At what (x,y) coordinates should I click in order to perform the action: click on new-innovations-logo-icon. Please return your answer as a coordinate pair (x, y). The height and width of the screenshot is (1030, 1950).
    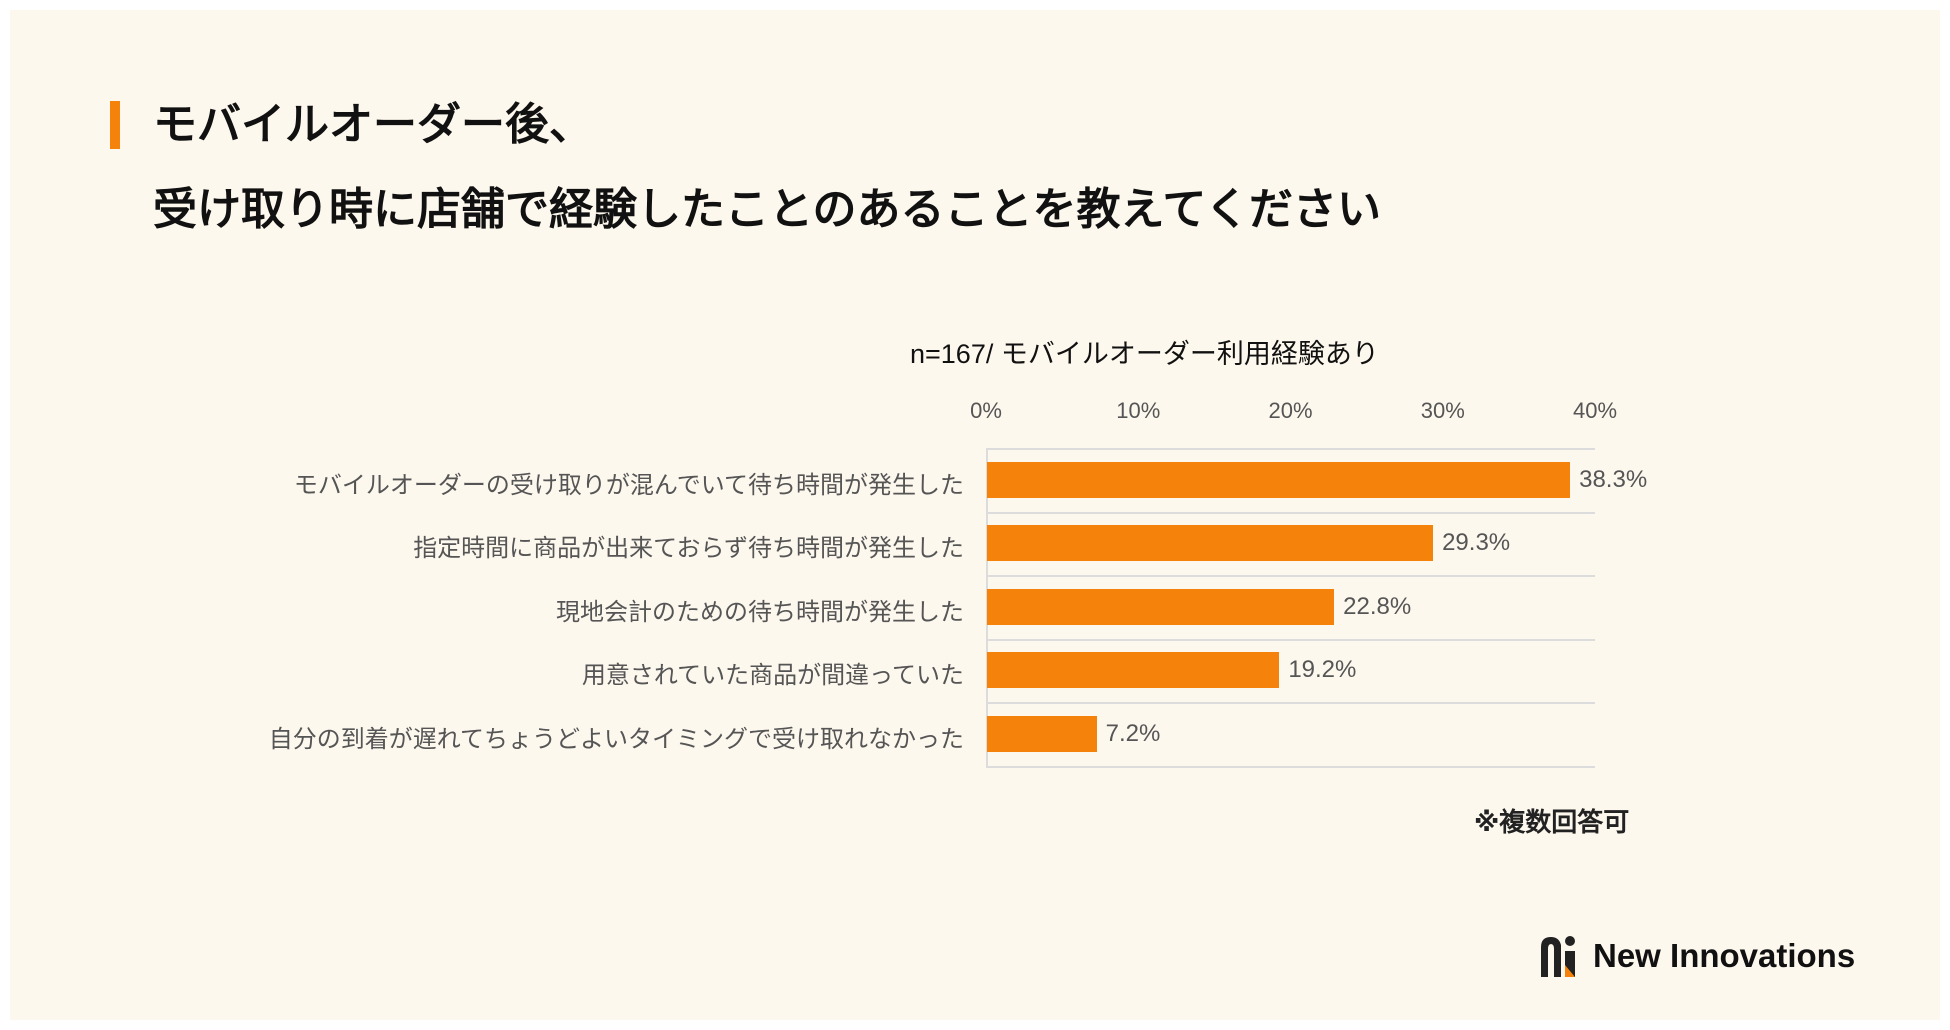
    Looking at the image, I should click on (1558, 956).